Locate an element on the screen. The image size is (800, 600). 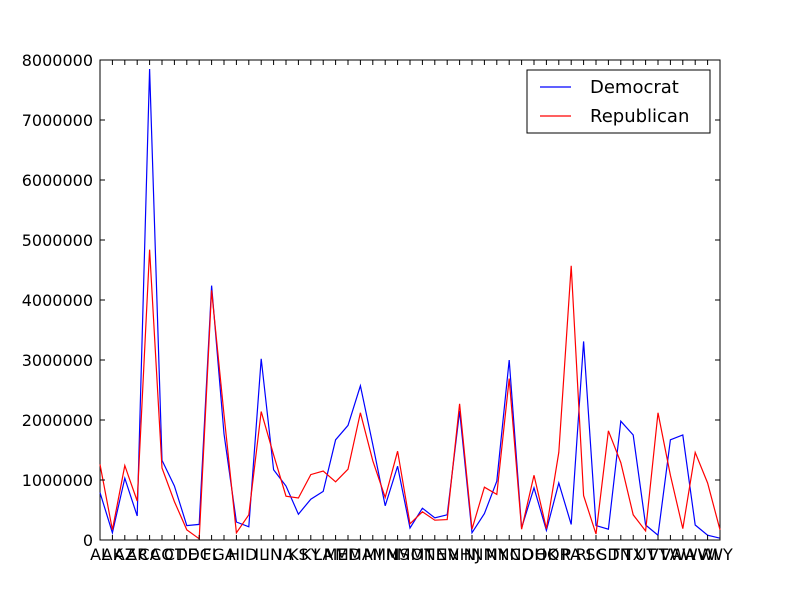
x-tick-label: OK is located at coordinates (547, 554).